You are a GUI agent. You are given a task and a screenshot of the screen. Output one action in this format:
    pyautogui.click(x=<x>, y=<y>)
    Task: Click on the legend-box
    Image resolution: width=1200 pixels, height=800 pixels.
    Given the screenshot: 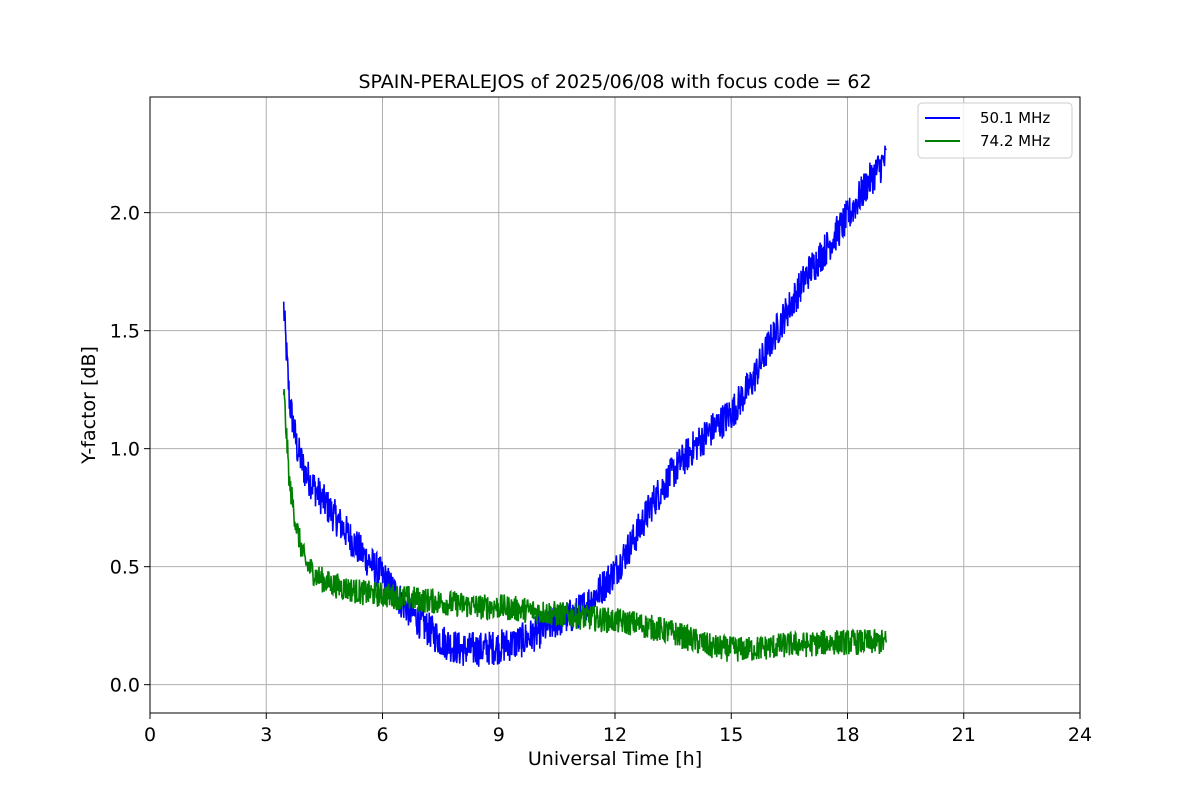 What is the action you would take?
    pyautogui.click(x=995, y=130)
    